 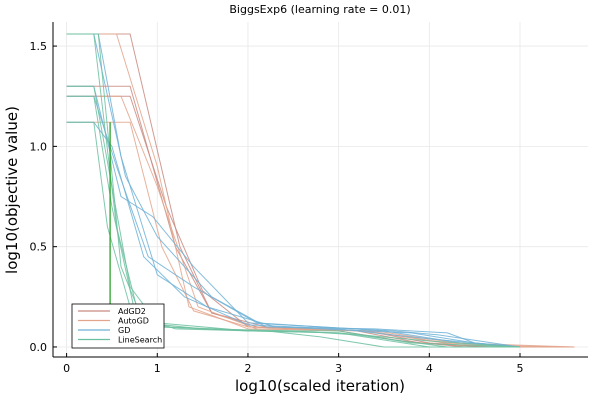 What do you see at coordinates (157, 368) in the screenshot?
I see `x-tick-label: 1` at bounding box center [157, 368].